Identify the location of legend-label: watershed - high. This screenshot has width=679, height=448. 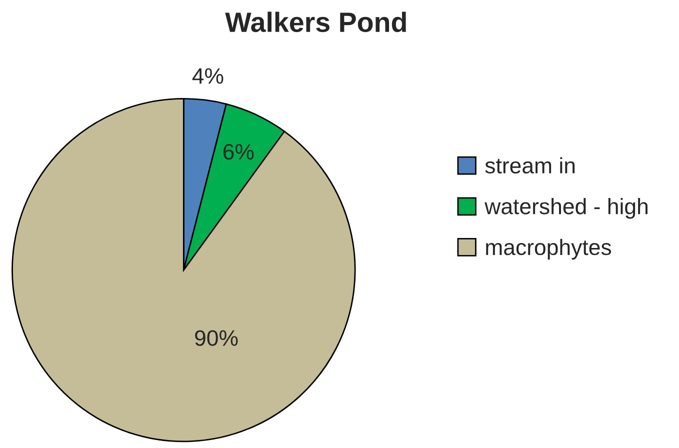
(566, 208).